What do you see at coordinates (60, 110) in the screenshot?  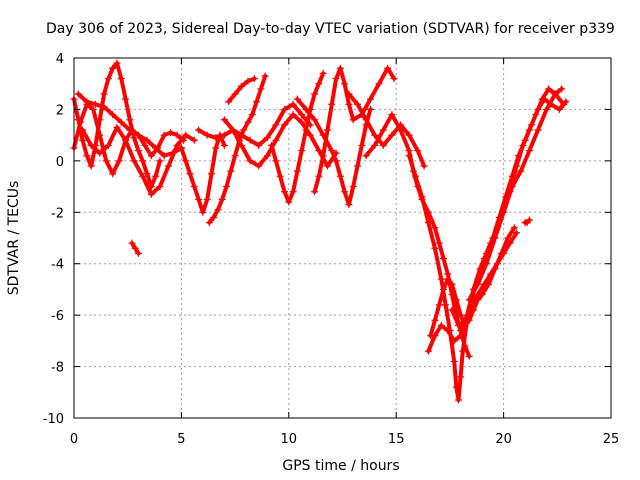 I see `y-tick-label: 2` at bounding box center [60, 110].